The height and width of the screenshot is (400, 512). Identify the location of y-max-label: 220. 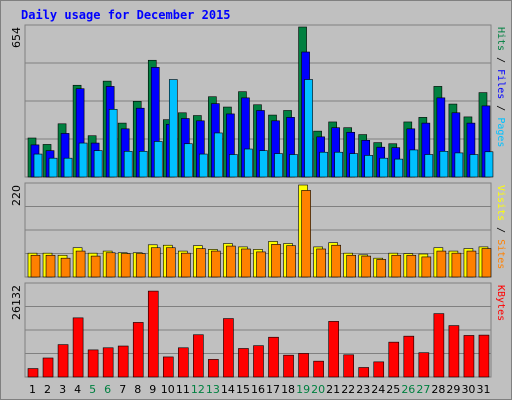
(16, 195).